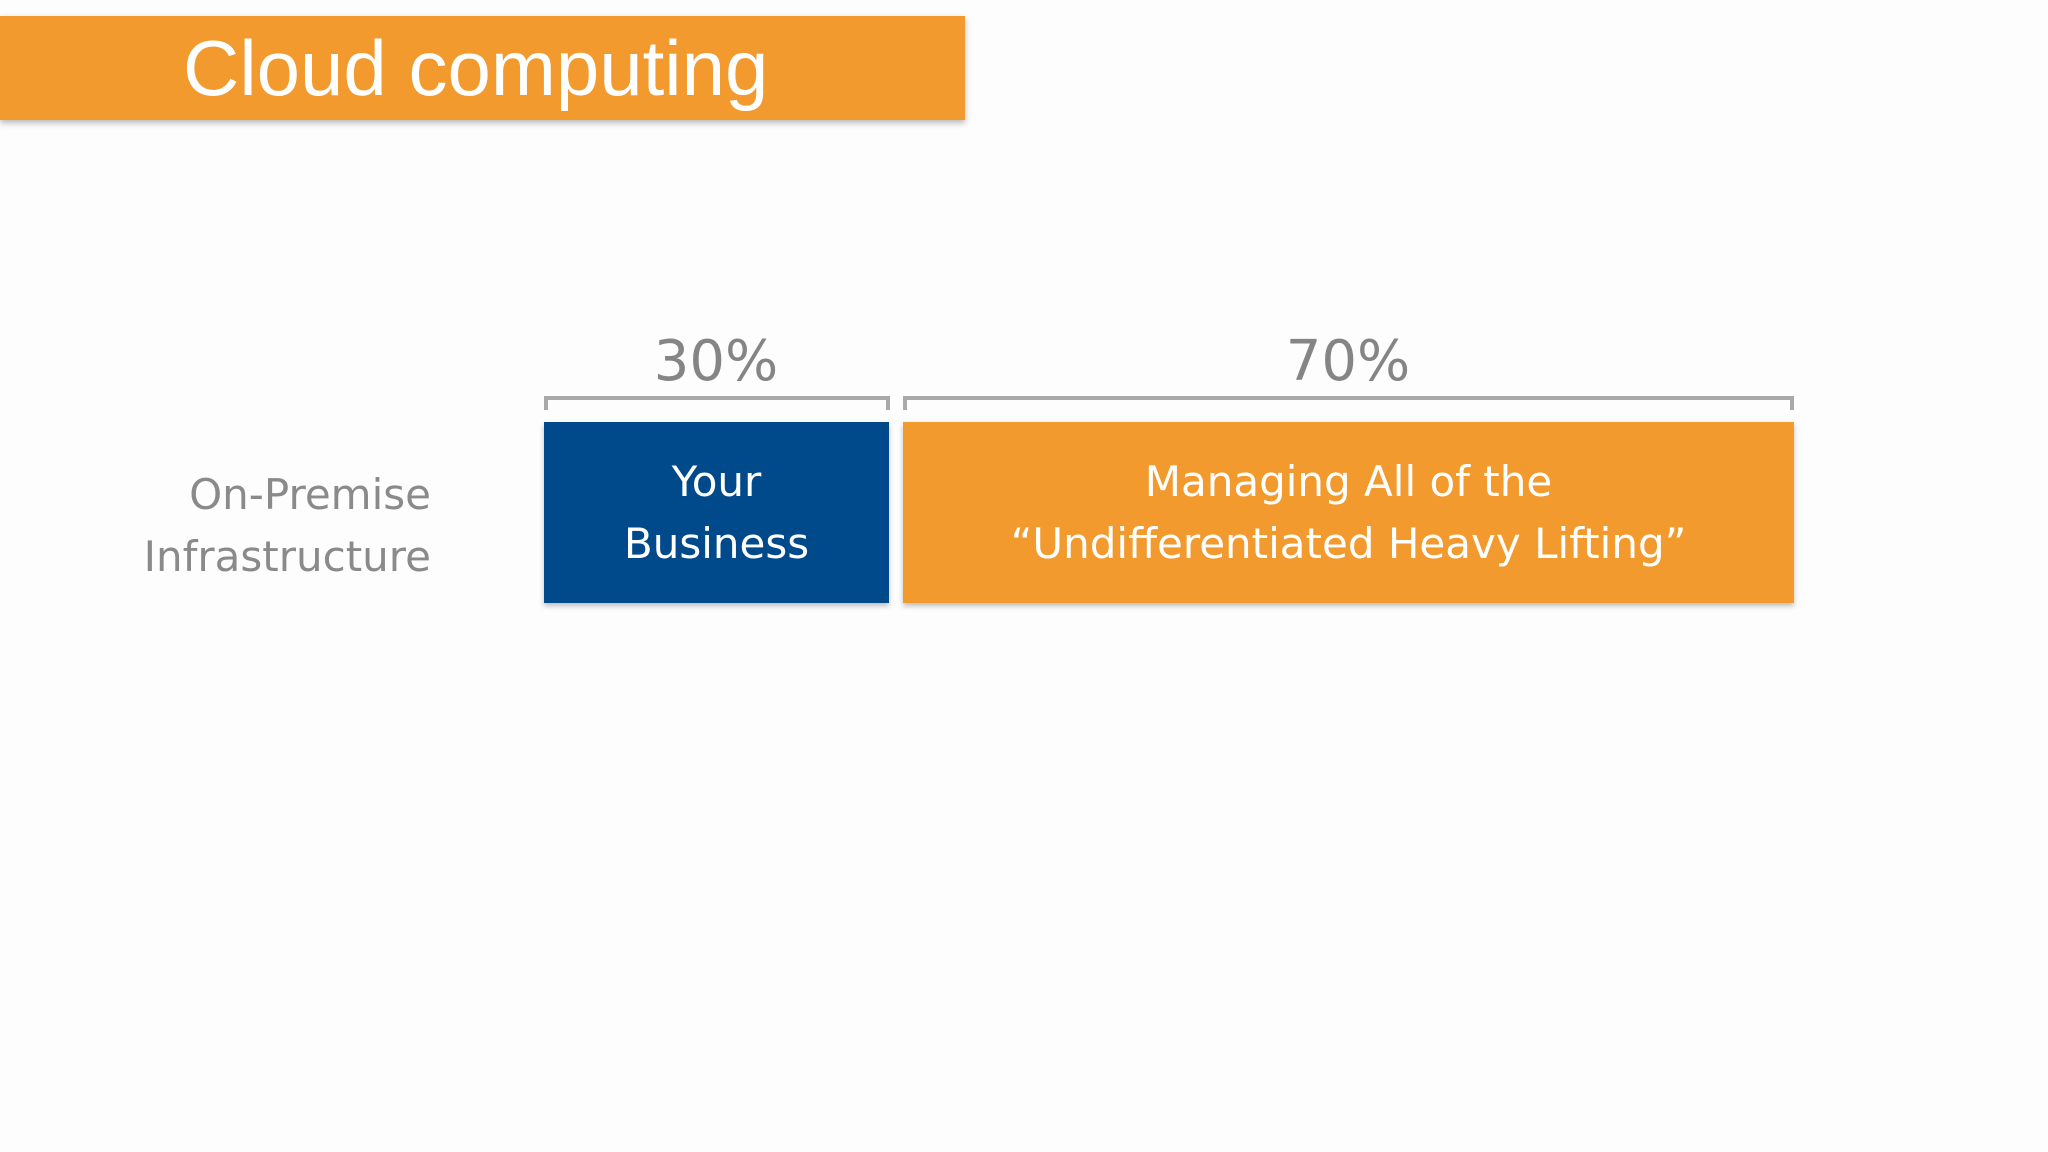  I want to click on your-business-line1: Your, so click(716, 481).